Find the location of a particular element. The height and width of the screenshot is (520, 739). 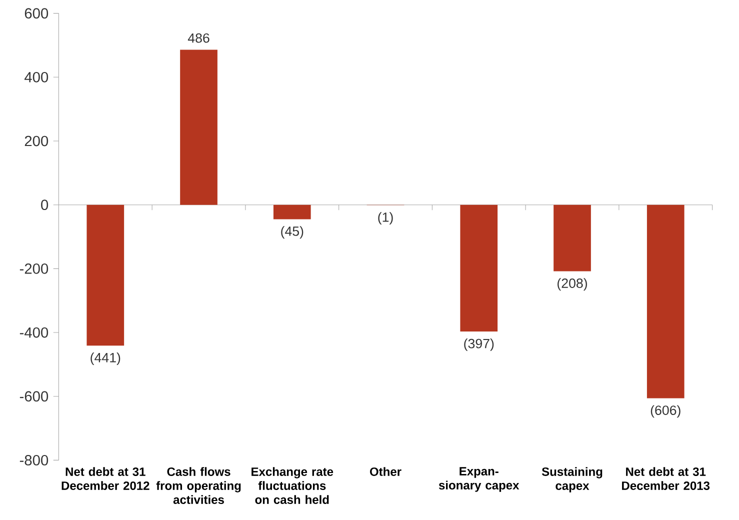

x-tick-label: Sustaining capex is located at coordinates (572, 479).